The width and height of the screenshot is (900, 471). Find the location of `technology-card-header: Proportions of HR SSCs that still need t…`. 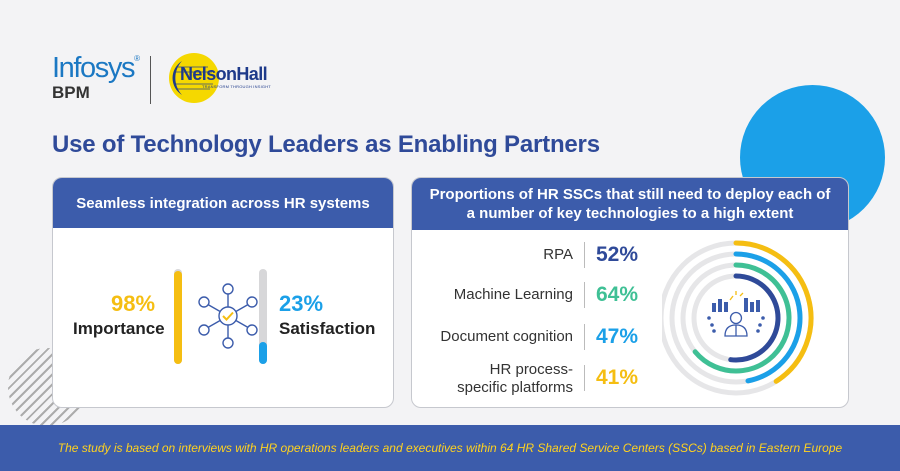

technology-card-header: Proportions of HR SSCs that still need t… is located at coordinates (630, 204).